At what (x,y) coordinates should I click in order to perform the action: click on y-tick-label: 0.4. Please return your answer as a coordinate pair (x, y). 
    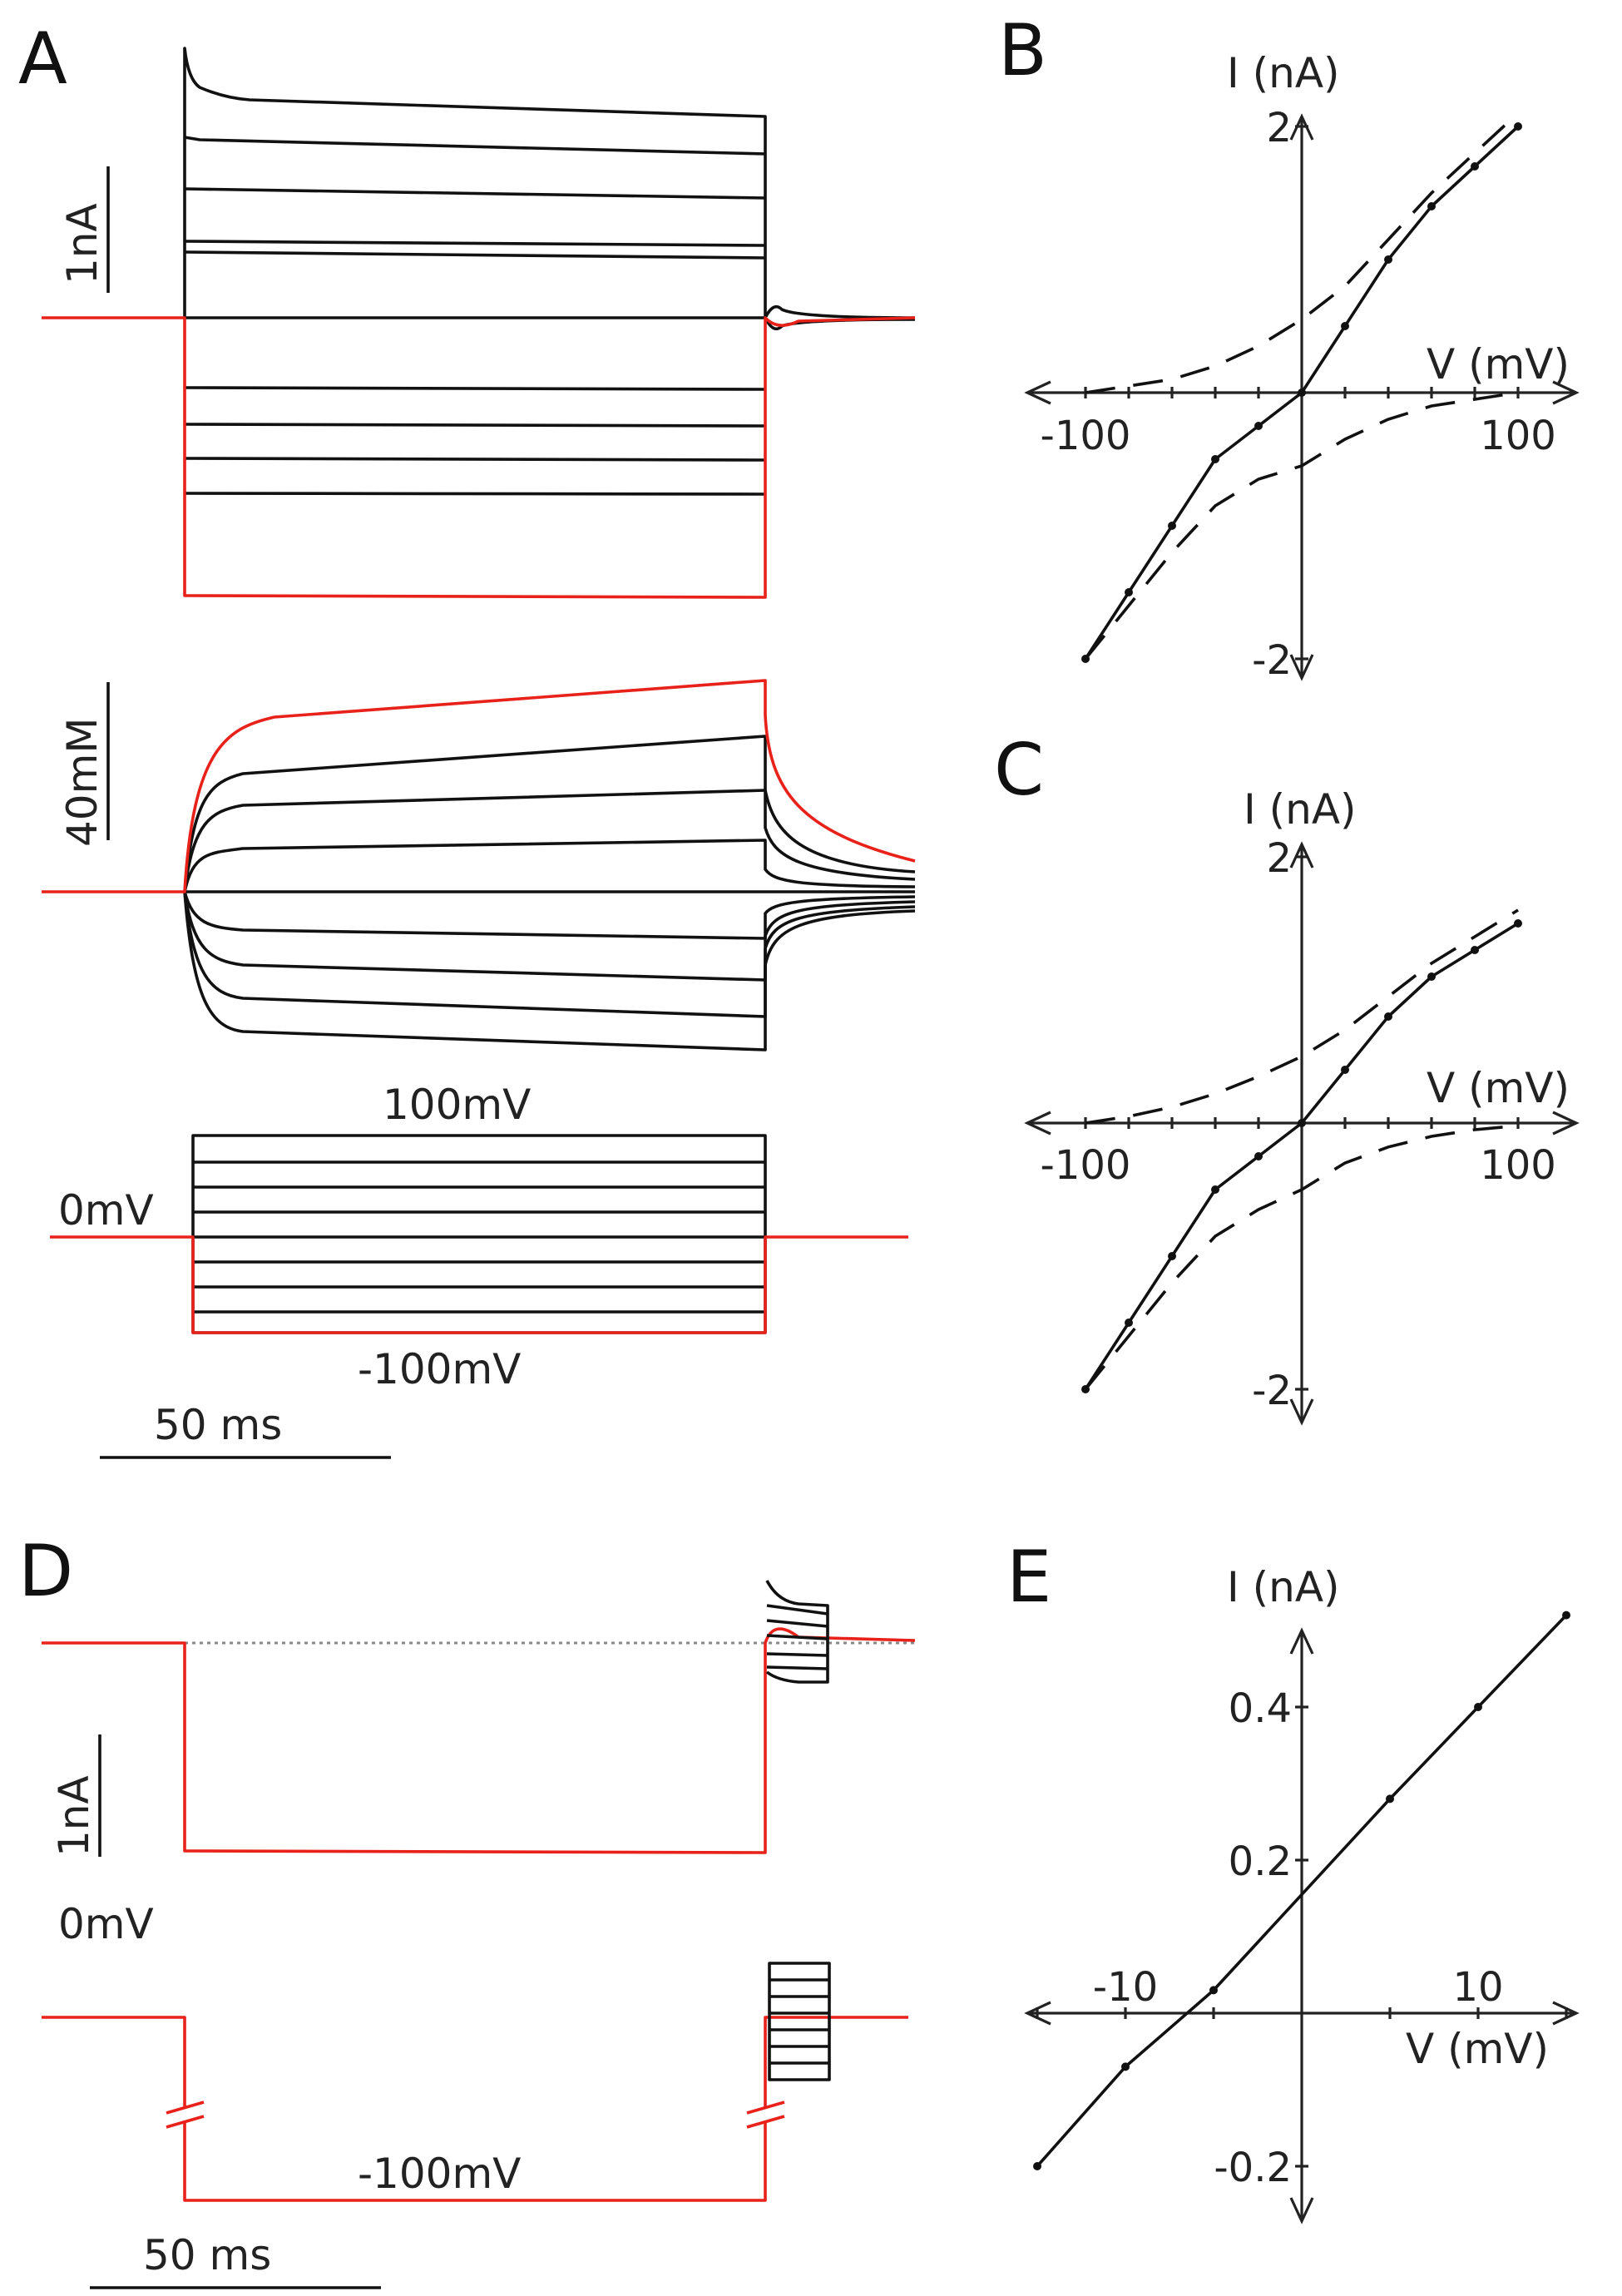
    Looking at the image, I should click on (1260, 1708).